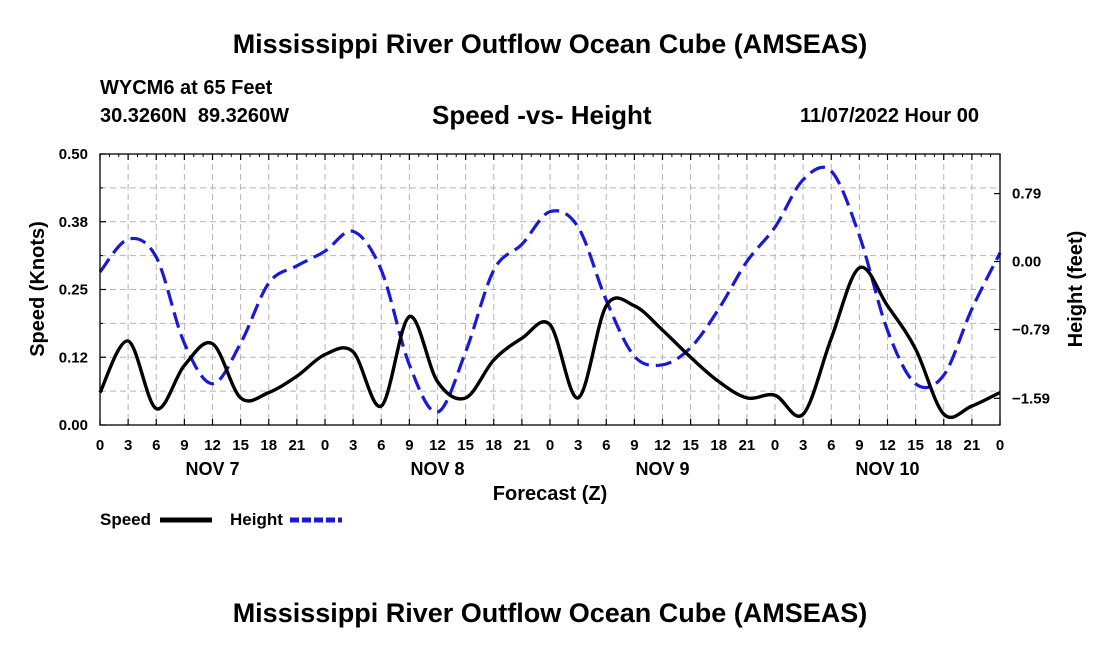 Image resolution: width=1100 pixels, height=650 pixels. Describe the element at coordinates (73, 425) in the screenshot. I see `y-tick-label: 0.00` at that location.